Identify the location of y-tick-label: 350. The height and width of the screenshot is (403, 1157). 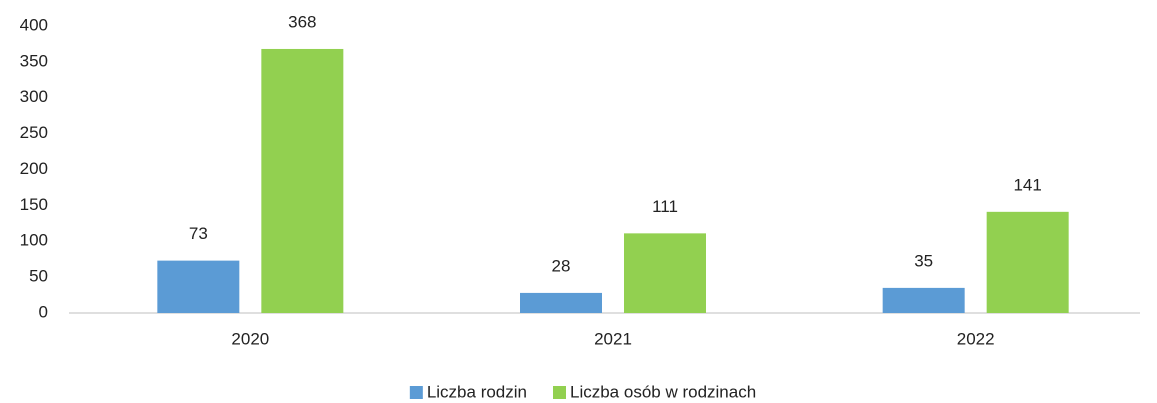
(34, 60).